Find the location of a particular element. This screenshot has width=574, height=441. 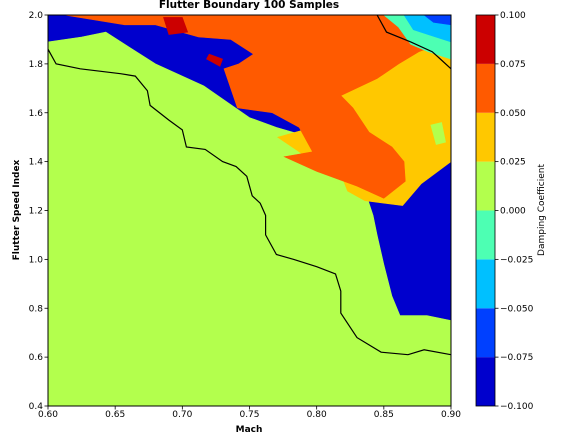

y-tick-label: 1.8 is located at coordinates (36, 65).